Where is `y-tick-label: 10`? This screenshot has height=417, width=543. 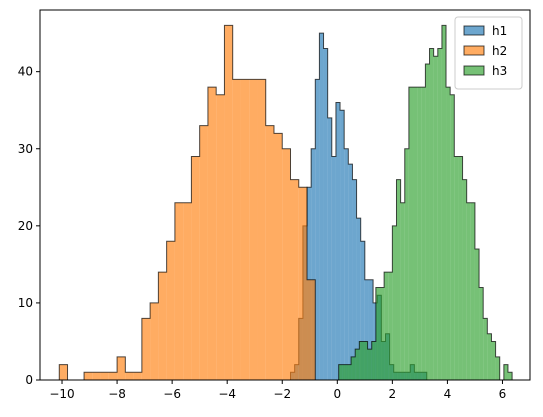 y-tick-label: 10 is located at coordinates (25, 303).